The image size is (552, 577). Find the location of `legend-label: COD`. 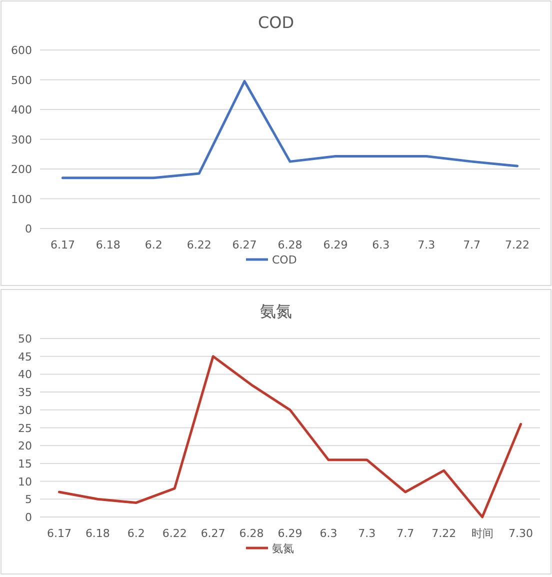

legend-label: COD is located at coordinates (284, 260).